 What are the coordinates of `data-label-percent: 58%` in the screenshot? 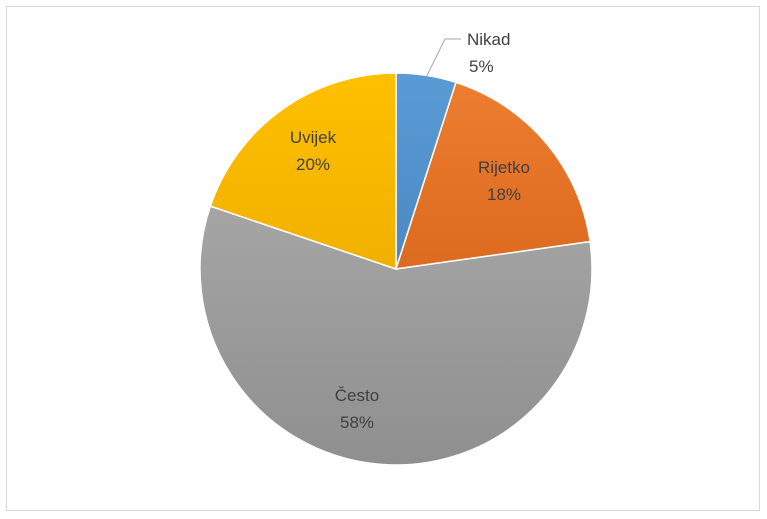 It's located at (357, 422).